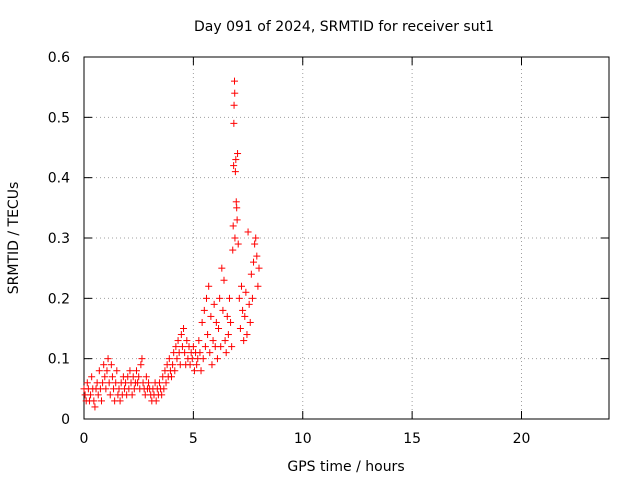 This screenshot has width=640, height=480. I want to click on y-tick-label: 0.3, so click(59, 239).